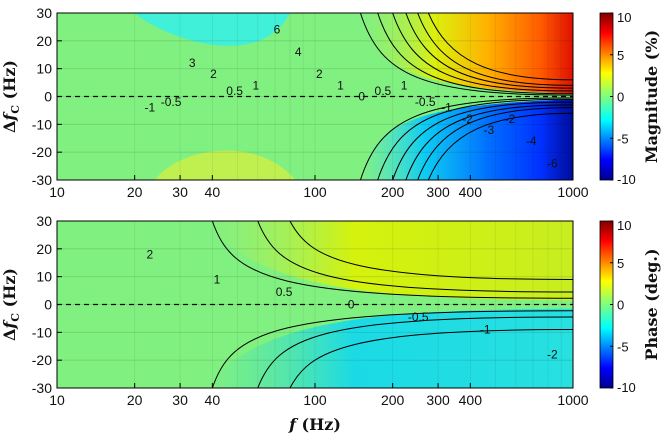 The image size is (664, 434). Describe the element at coordinates (623, 138) in the screenshot. I see `colorbar-tick-label: -5` at that location.